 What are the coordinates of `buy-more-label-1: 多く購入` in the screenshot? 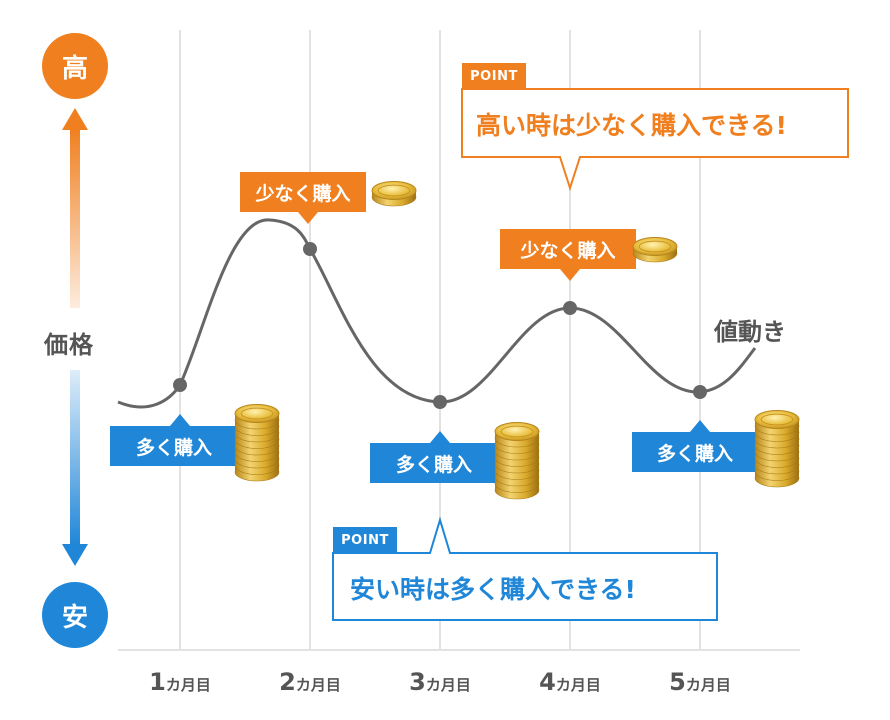 It's located at (173, 447).